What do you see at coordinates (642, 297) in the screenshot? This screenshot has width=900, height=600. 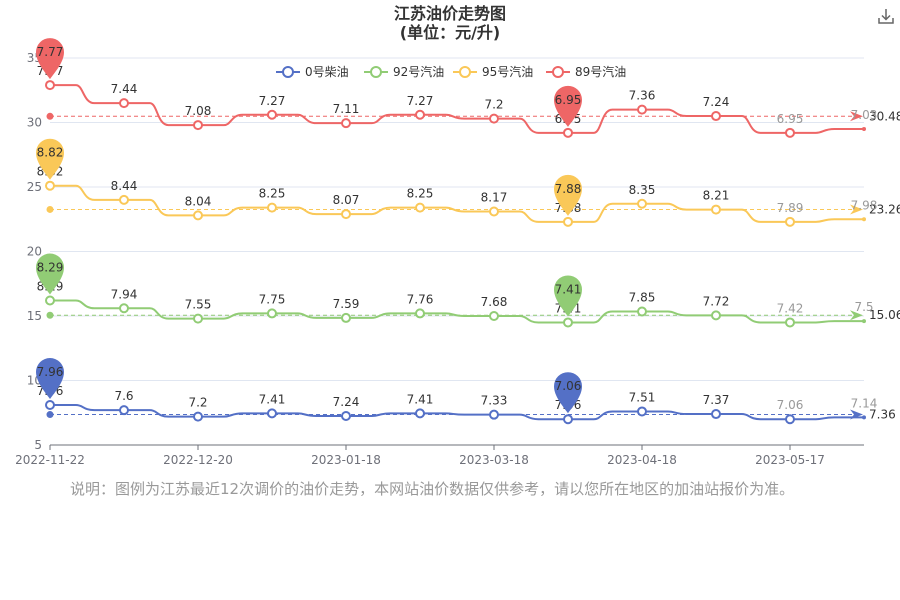 I see `data-label: 7.85` at bounding box center [642, 297].